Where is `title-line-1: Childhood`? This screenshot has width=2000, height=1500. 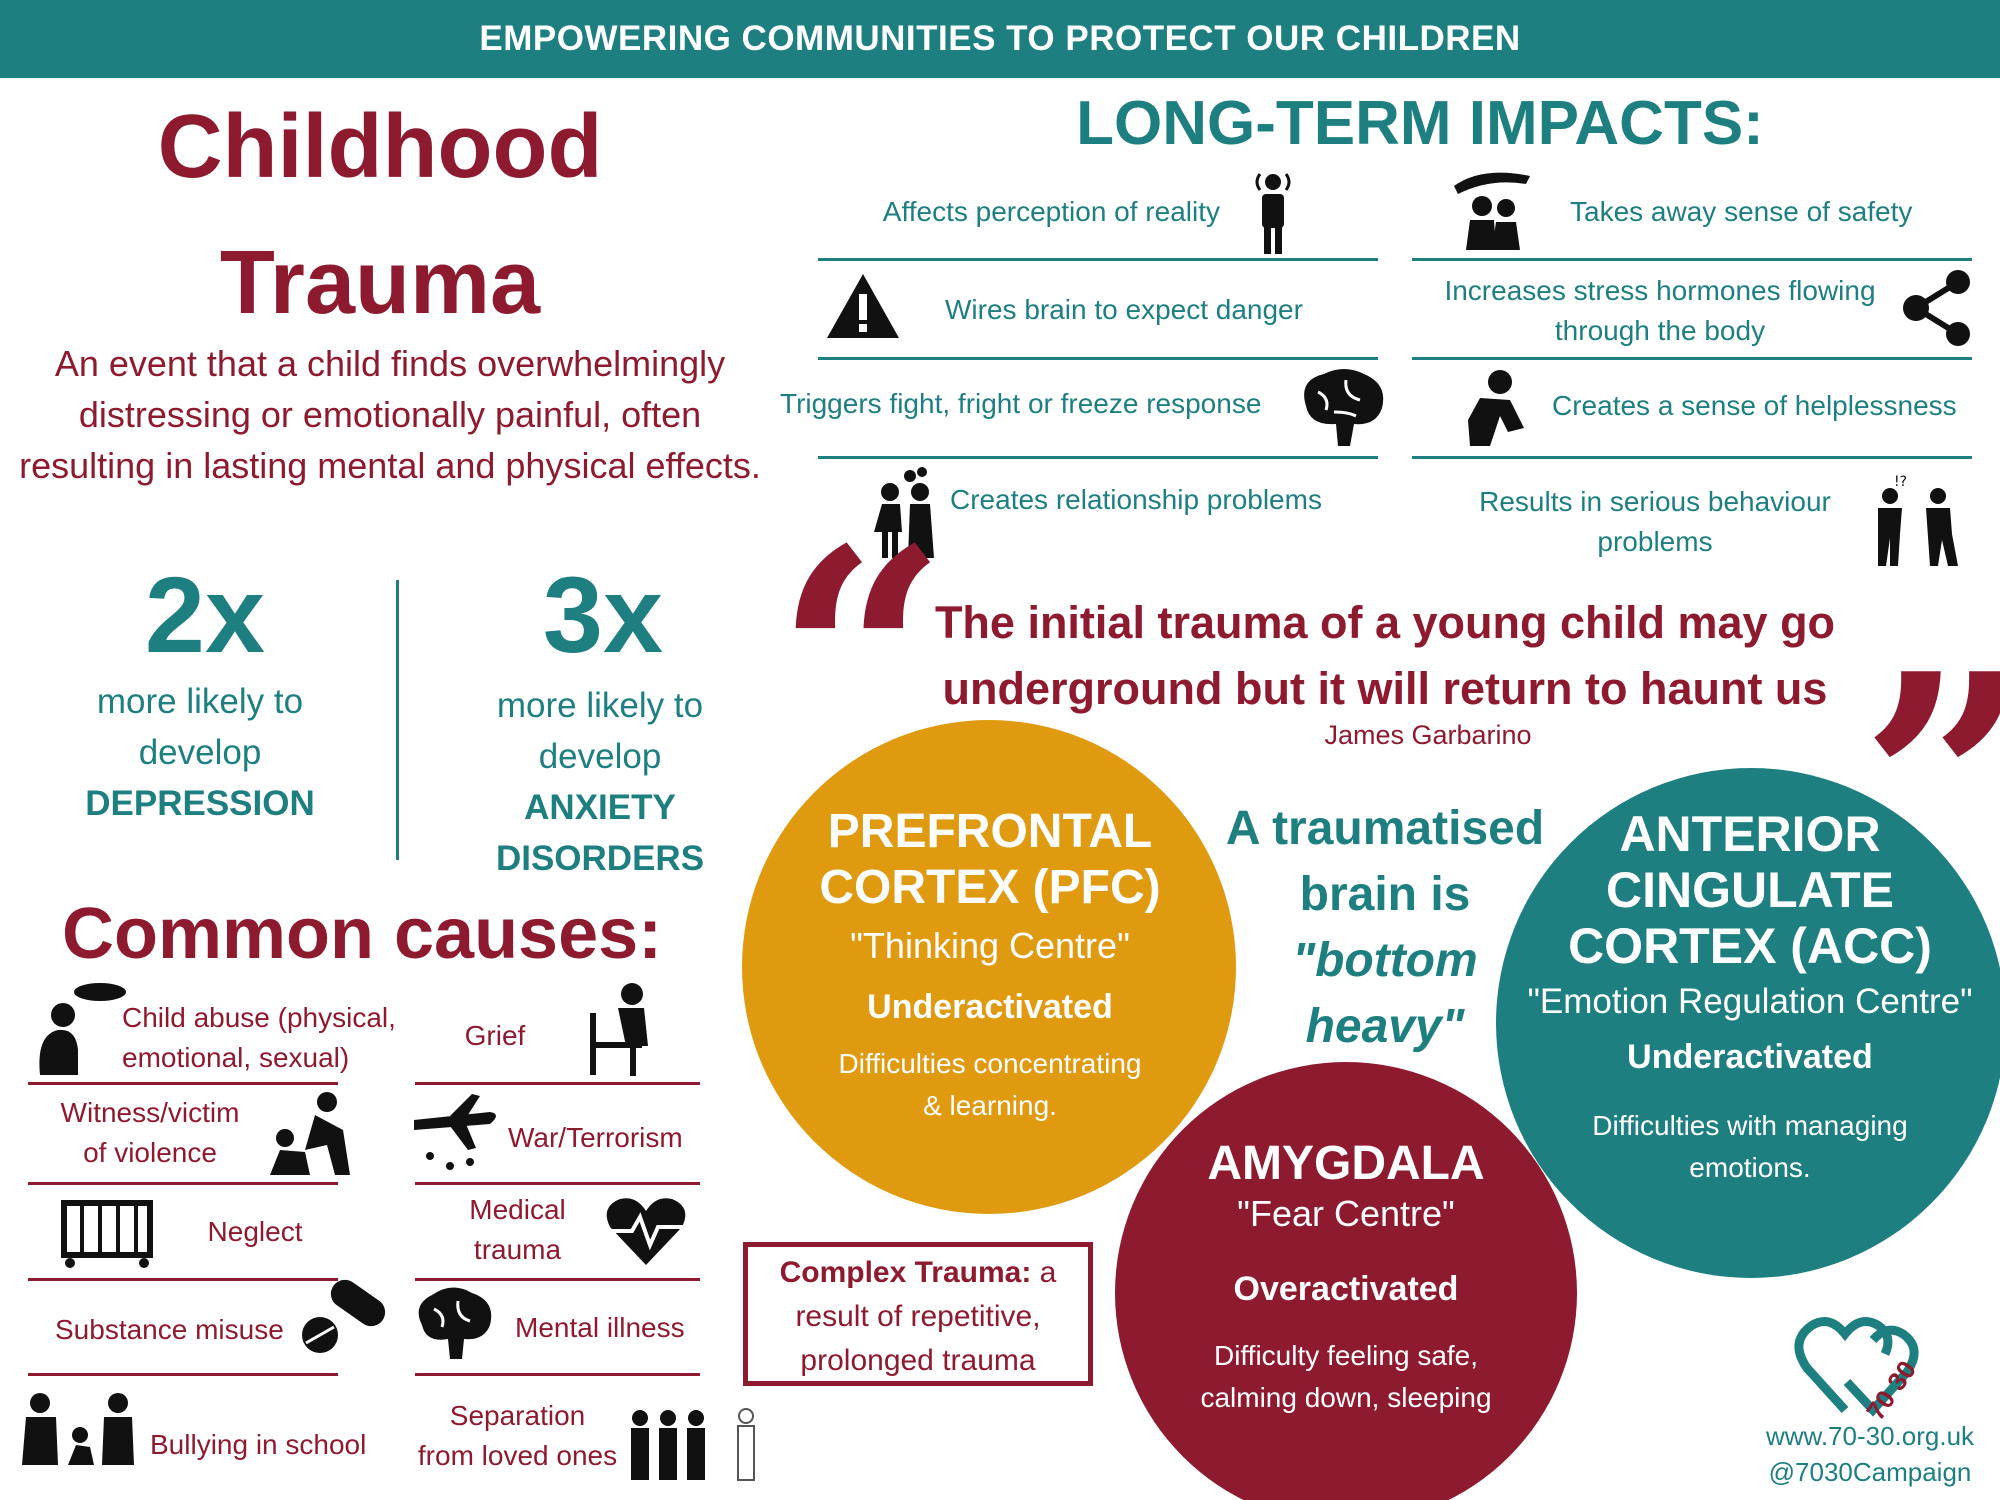
title-line-1: Childhood is located at coordinates (380, 147).